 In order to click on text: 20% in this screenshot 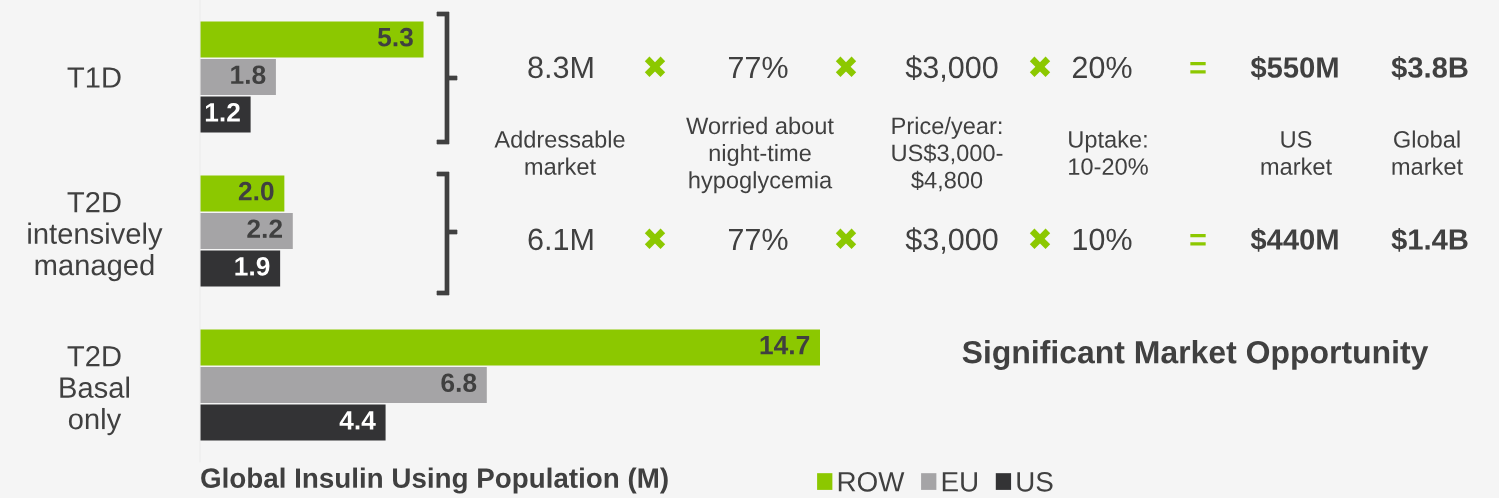, I will do `click(1102, 67)`.